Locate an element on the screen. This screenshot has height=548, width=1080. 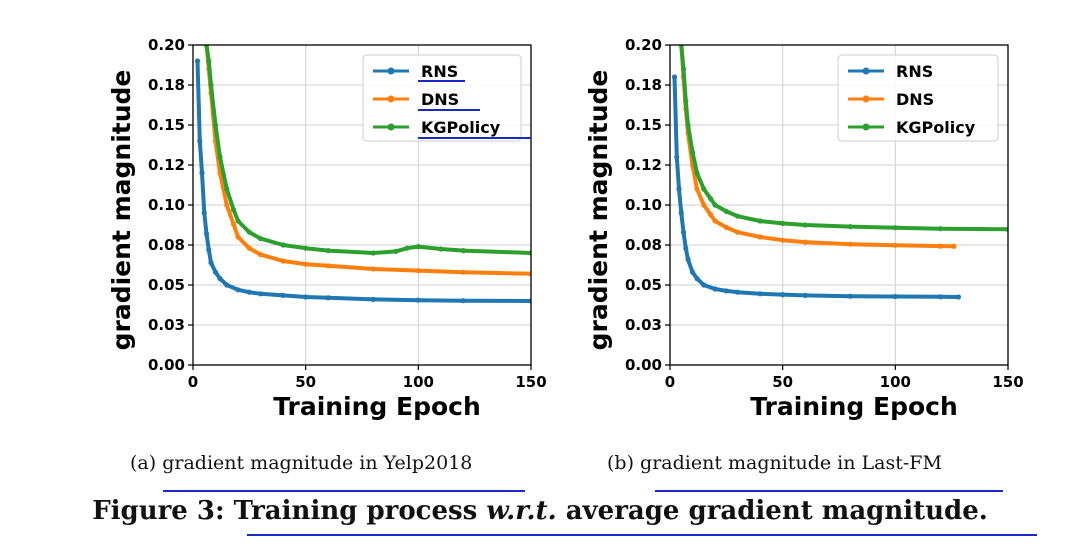
subcaption-b-prefix: (b) is located at coordinates (620, 463).